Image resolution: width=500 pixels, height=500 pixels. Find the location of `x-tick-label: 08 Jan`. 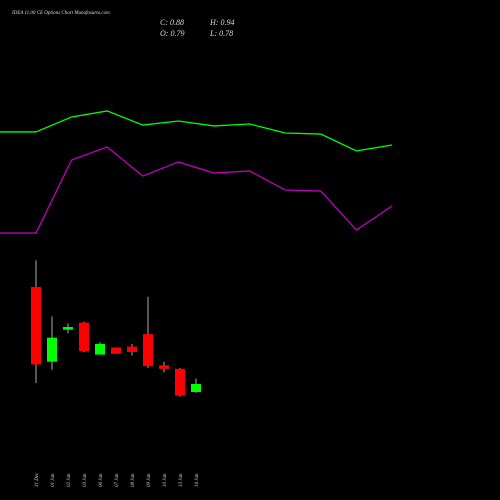

x-tick-label: 08 Jan is located at coordinates (133, 480).